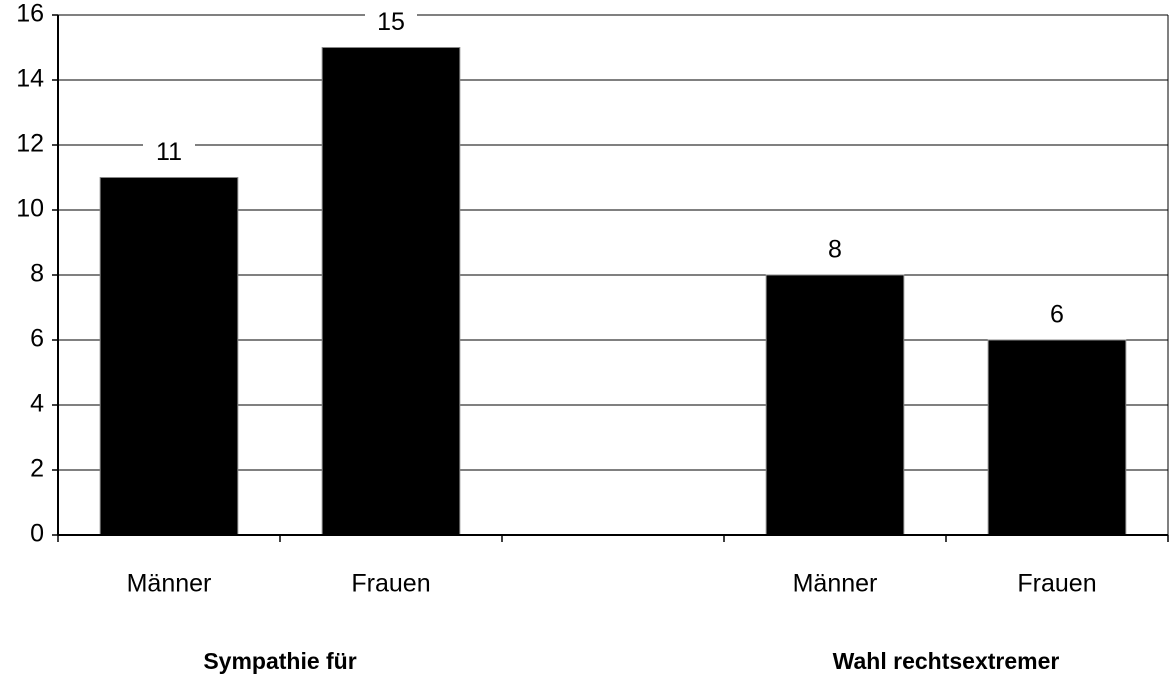 This screenshot has width=1171, height=686. What do you see at coordinates (279, 661) in the screenshot?
I see `group-label: Sympathie für` at bounding box center [279, 661].